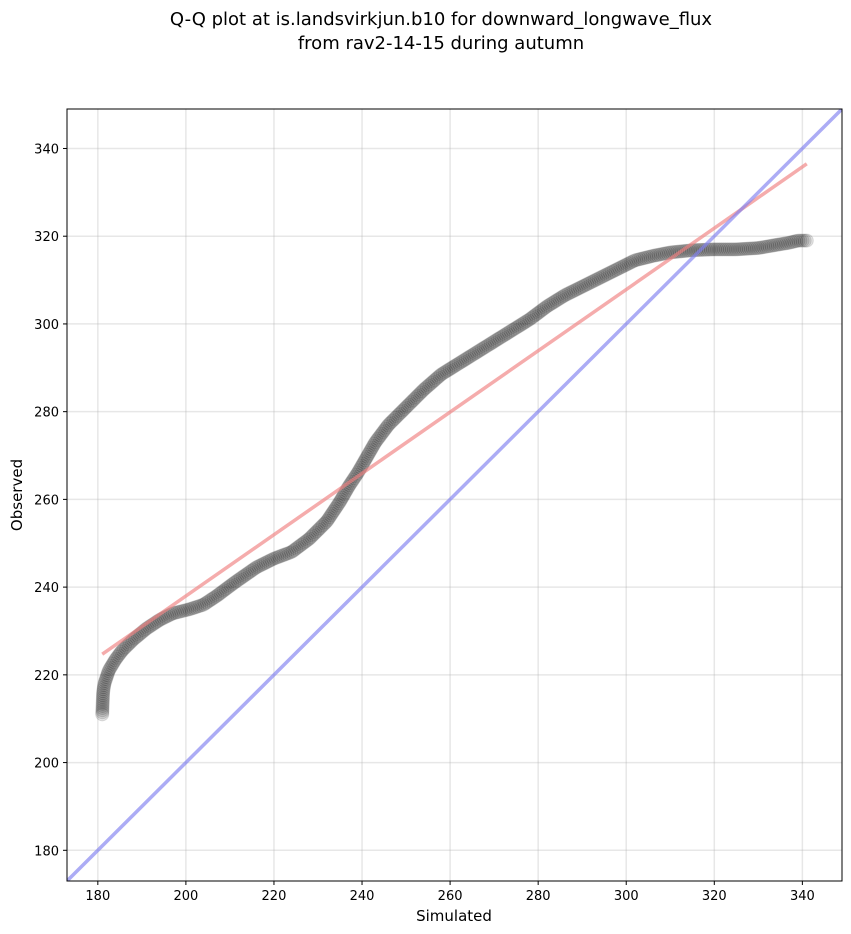  Describe the element at coordinates (185, 896) in the screenshot. I see `x-tick-label: 200` at that location.